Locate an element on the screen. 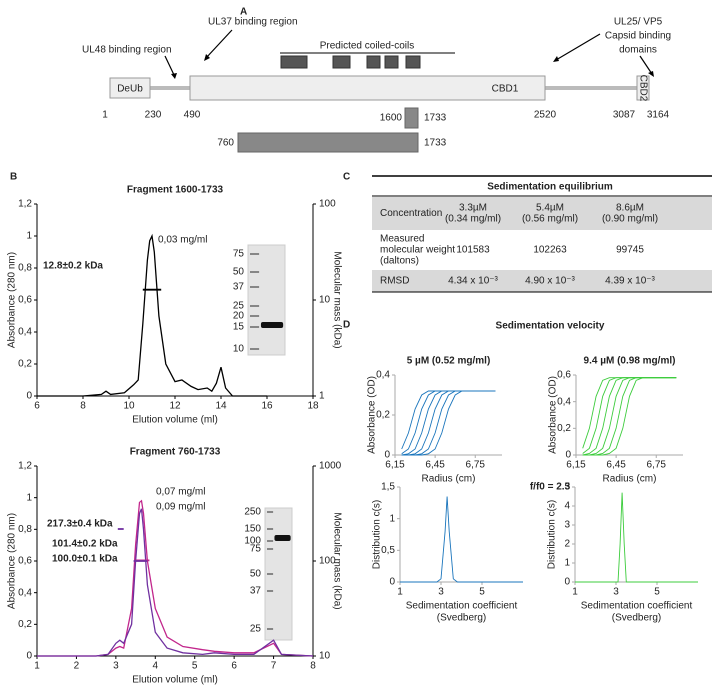  gel-marker-label: 25 is located at coordinates (239, 306).